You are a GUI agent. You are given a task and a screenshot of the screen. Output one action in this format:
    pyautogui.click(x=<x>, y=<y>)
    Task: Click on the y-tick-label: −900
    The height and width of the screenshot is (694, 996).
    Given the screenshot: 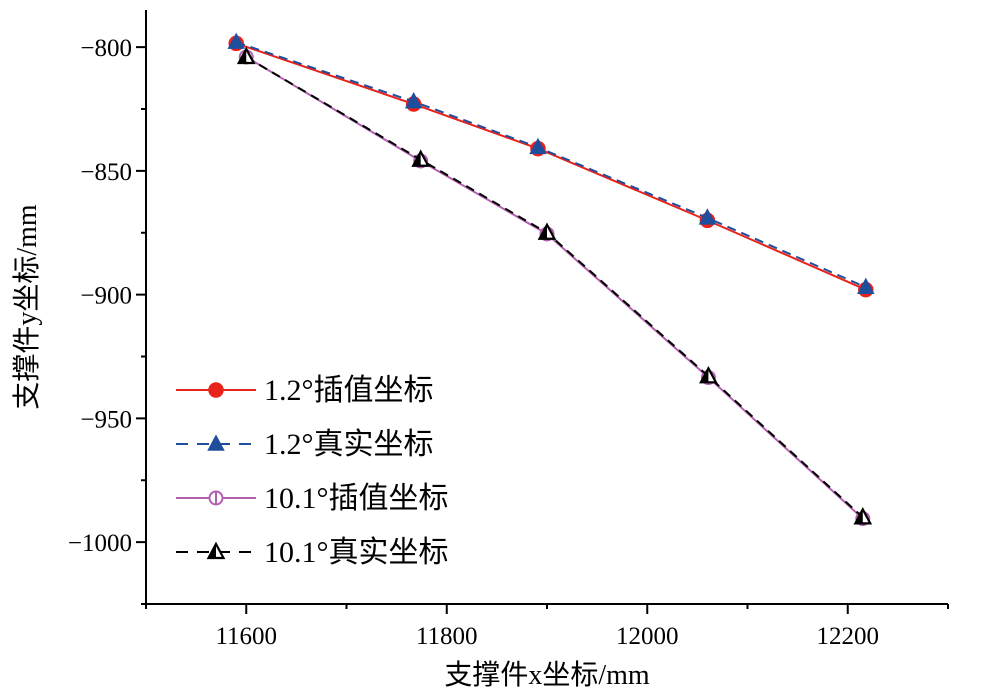 What is the action you would take?
    pyautogui.click(x=106, y=296)
    